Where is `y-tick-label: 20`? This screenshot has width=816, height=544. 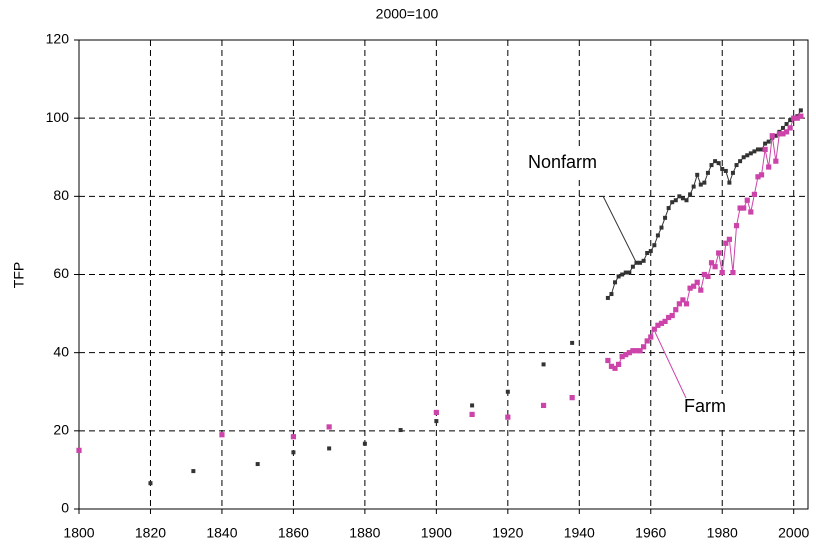
y-tick-label: 20 is located at coordinates (61, 430).